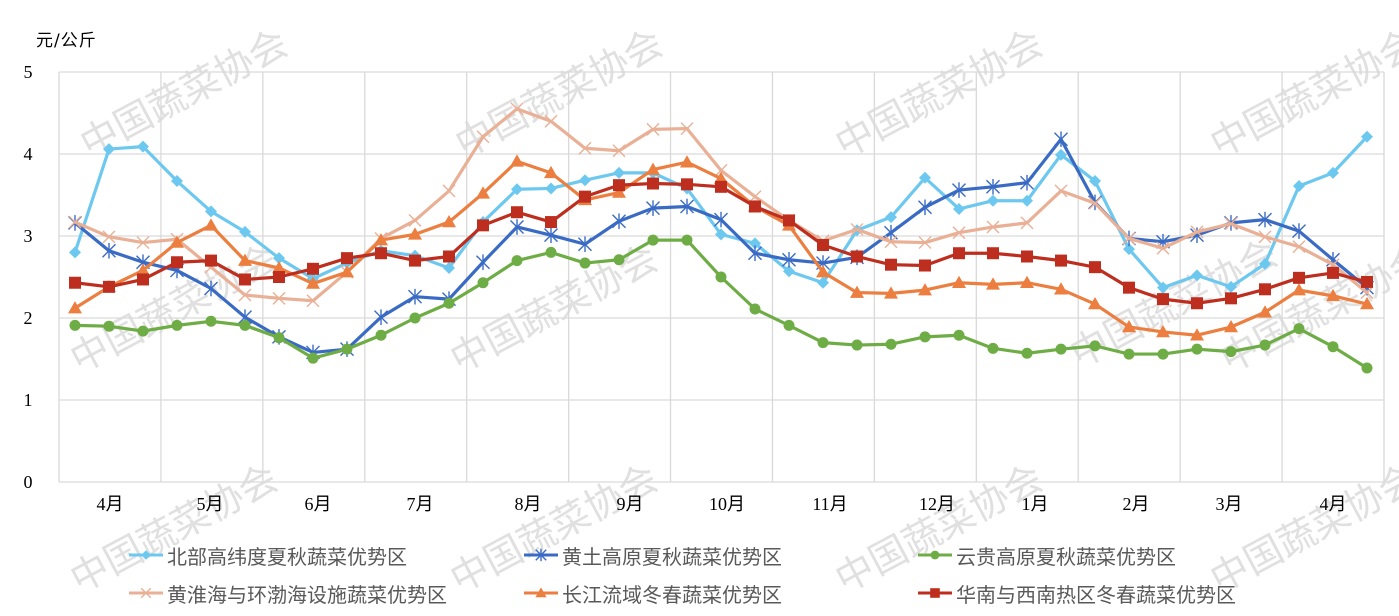 Image resolution: width=1399 pixels, height=616 pixels. Describe the element at coordinates (1066, 556) in the screenshot. I see `legend-label: 云贵高原夏秋蔬菜优势区` at that location.